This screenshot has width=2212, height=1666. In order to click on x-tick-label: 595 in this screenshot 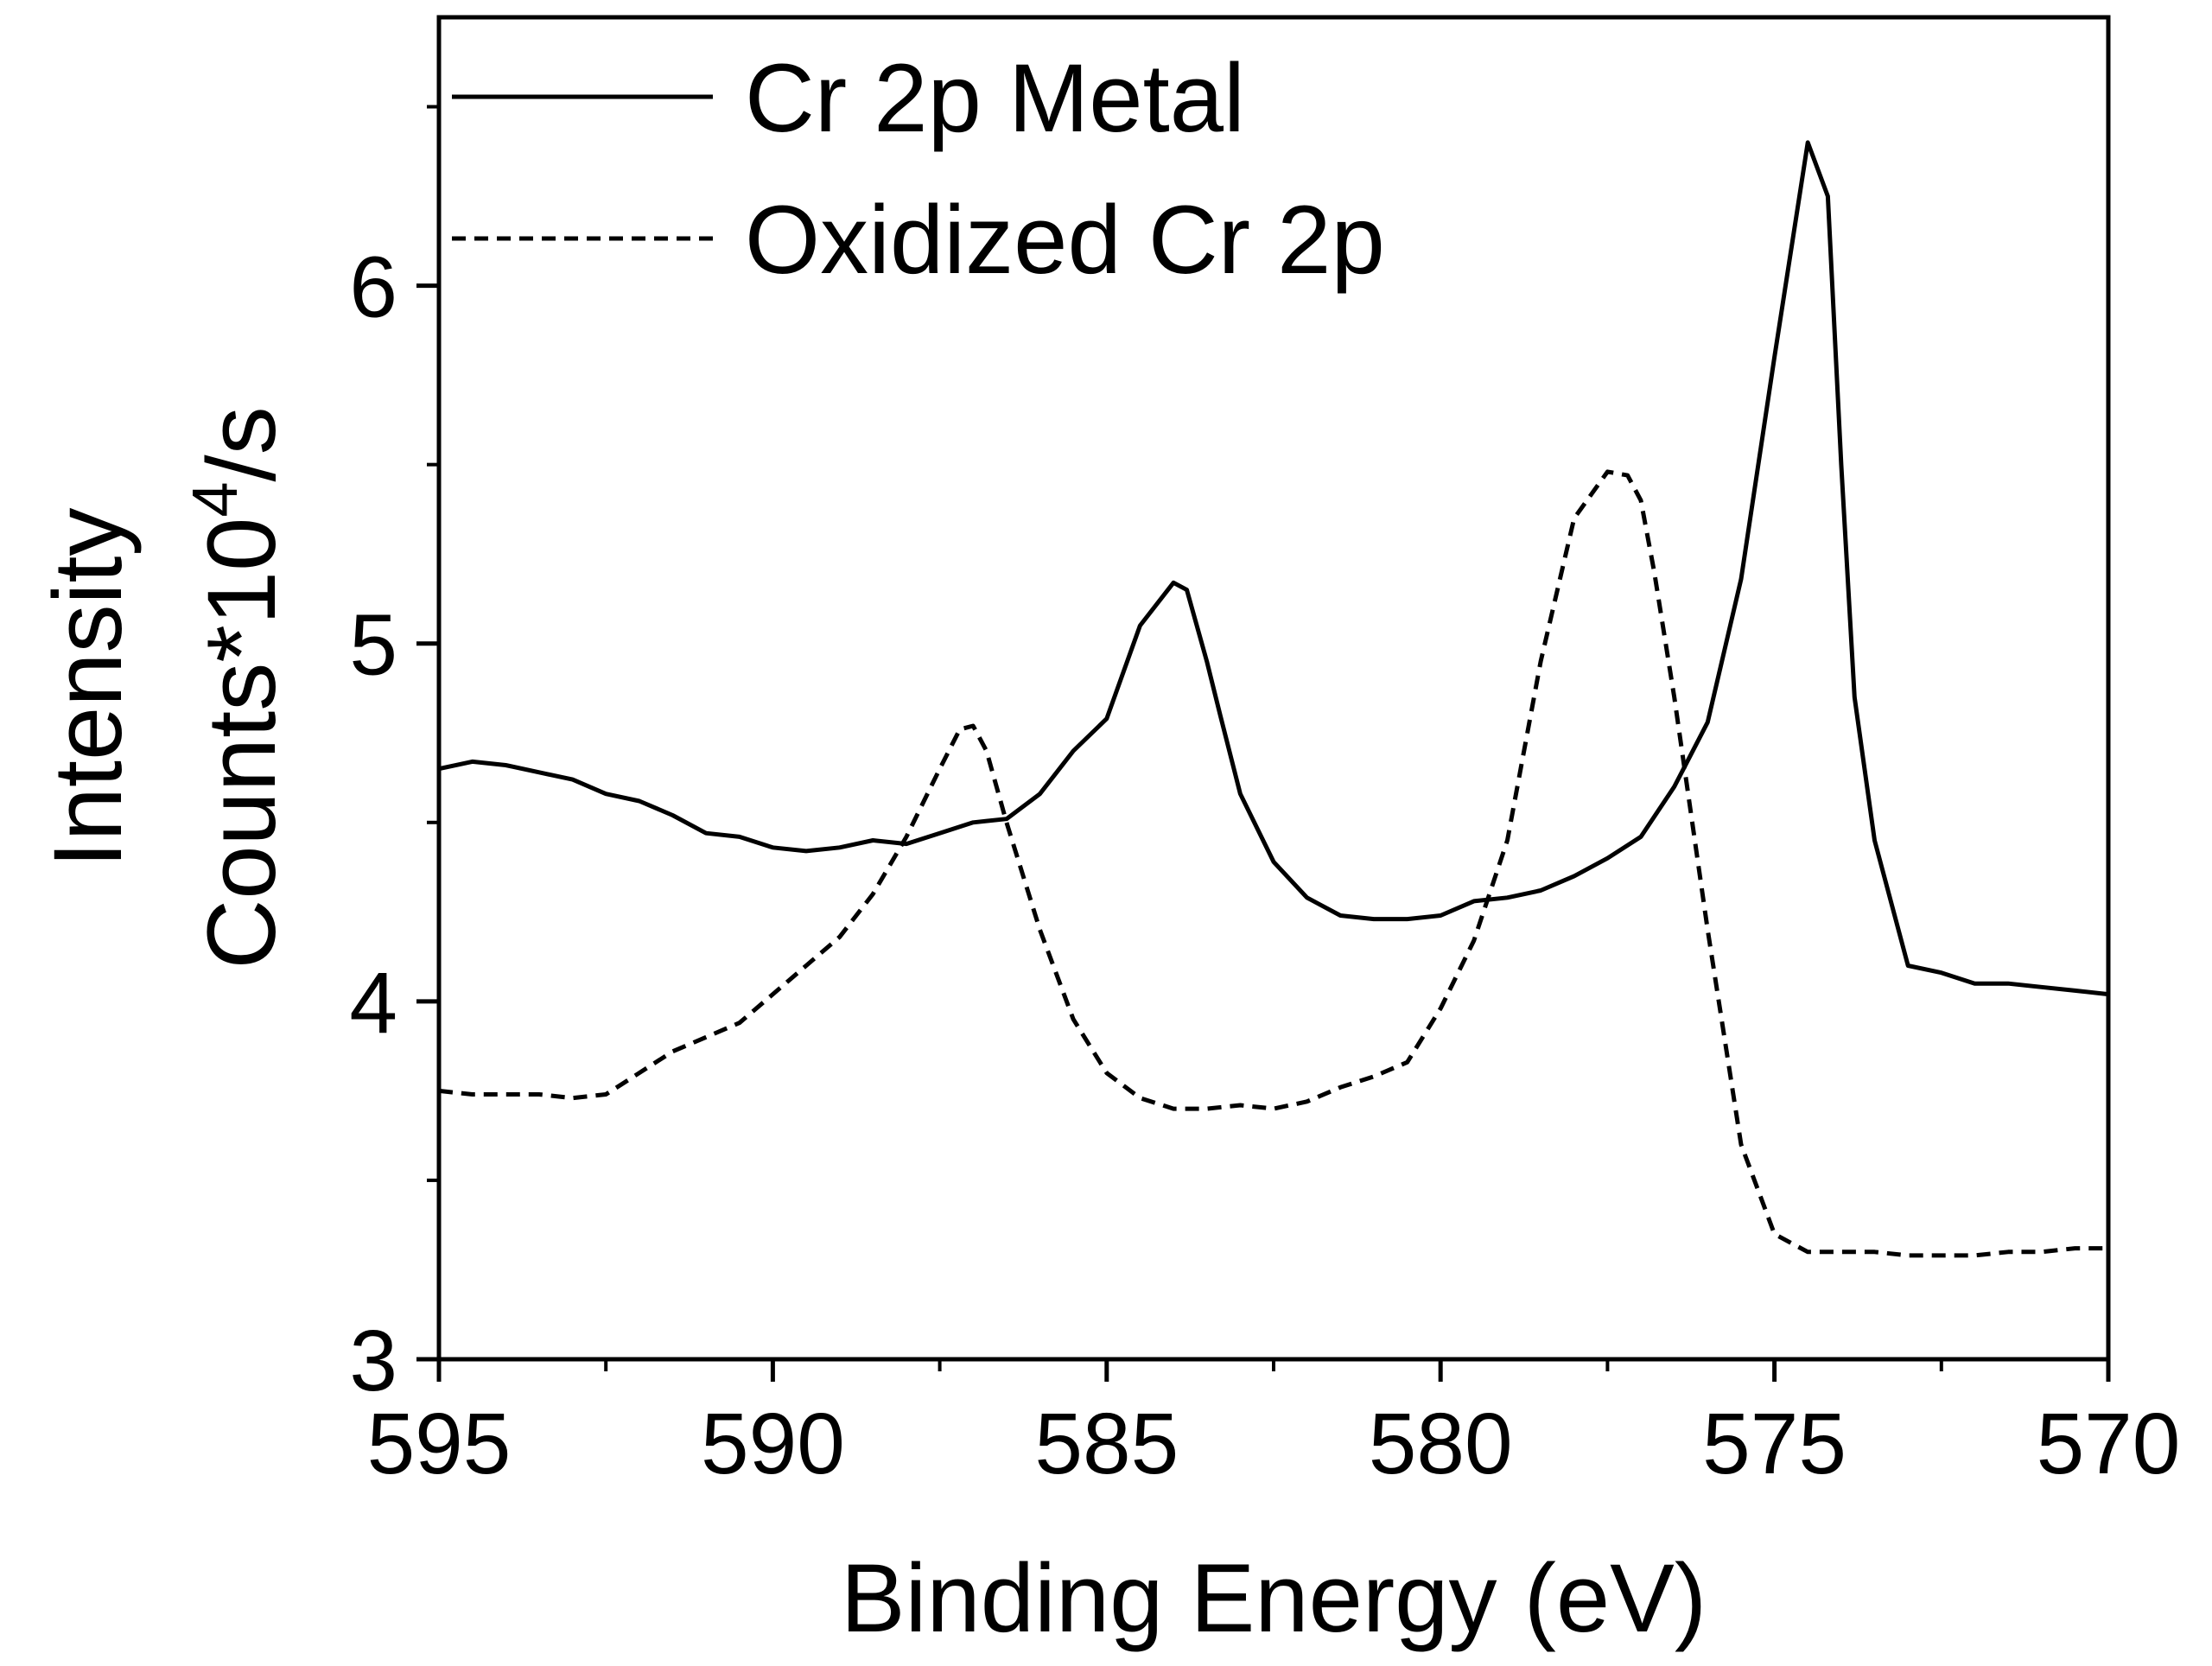, I will do `click(439, 1444)`.